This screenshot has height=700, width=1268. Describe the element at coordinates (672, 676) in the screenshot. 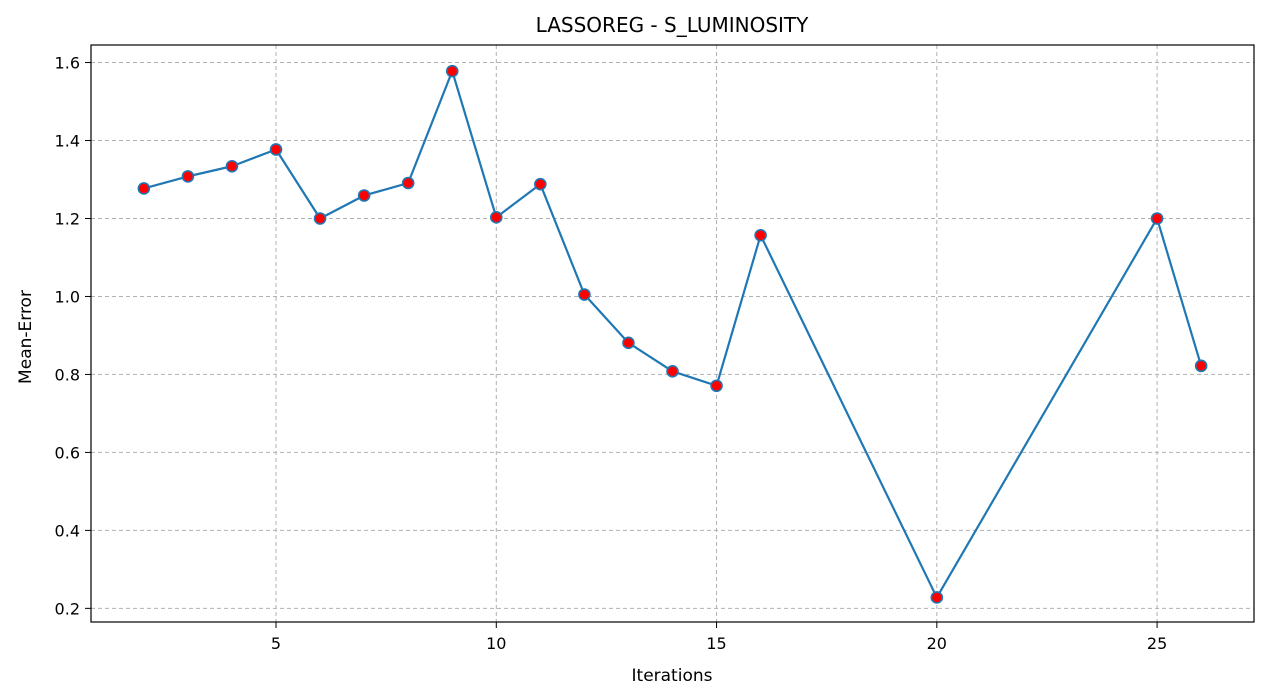

I see `x-axis-label: Iterations` at that location.